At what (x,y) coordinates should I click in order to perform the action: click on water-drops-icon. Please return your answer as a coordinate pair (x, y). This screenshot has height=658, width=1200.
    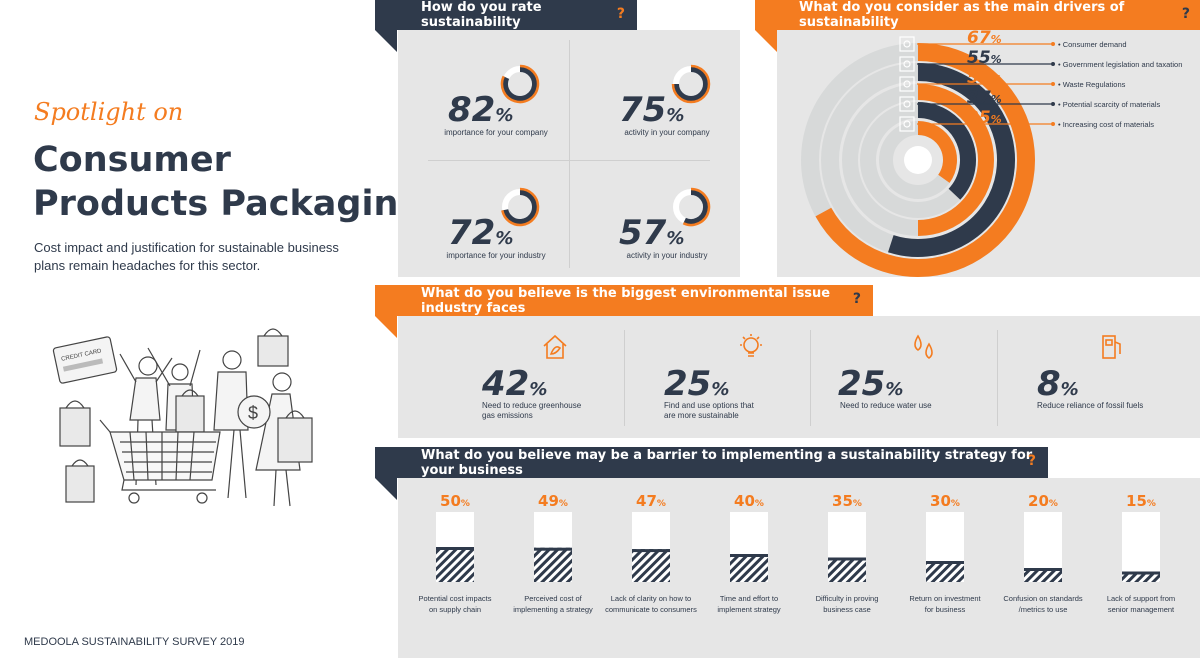
    Looking at the image, I should click on (923, 346).